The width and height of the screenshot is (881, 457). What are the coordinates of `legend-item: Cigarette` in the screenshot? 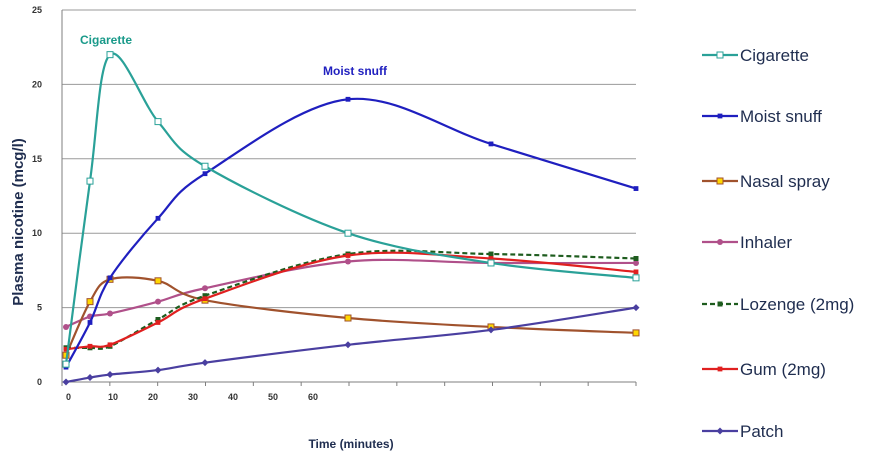 It's located at (755, 55).